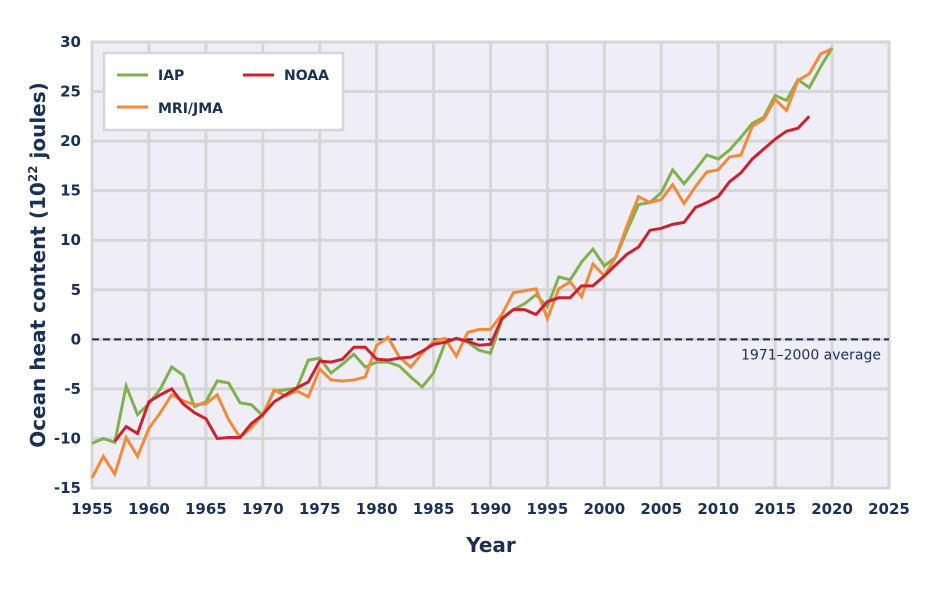  Describe the element at coordinates (70, 141) in the screenshot. I see `y-tick-label: 20` at that location.